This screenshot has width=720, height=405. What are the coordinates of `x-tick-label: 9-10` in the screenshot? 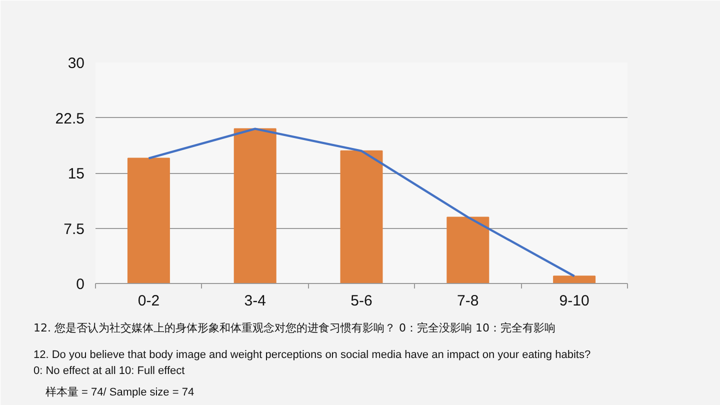 It's located at (574, 301).